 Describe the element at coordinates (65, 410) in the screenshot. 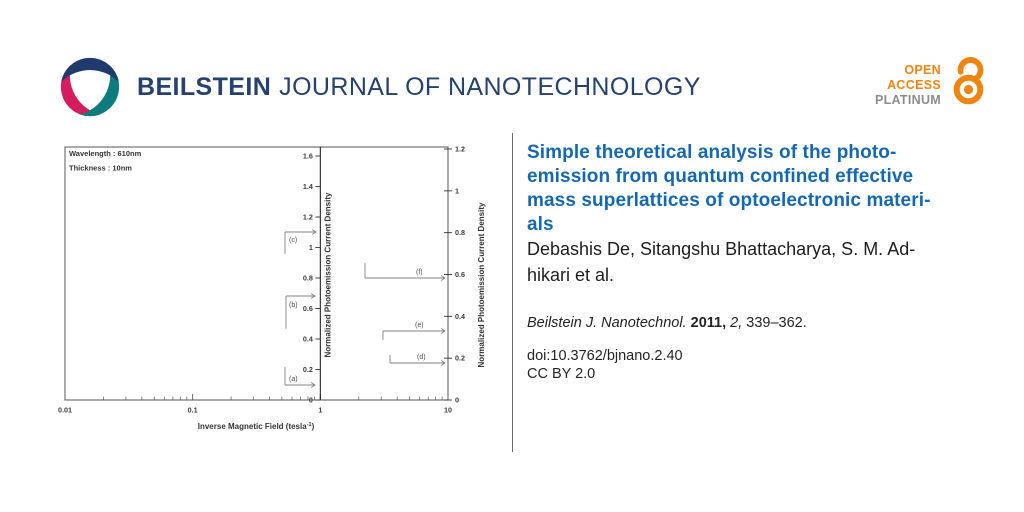

I see `x-tick-label: 0.01` at that location.